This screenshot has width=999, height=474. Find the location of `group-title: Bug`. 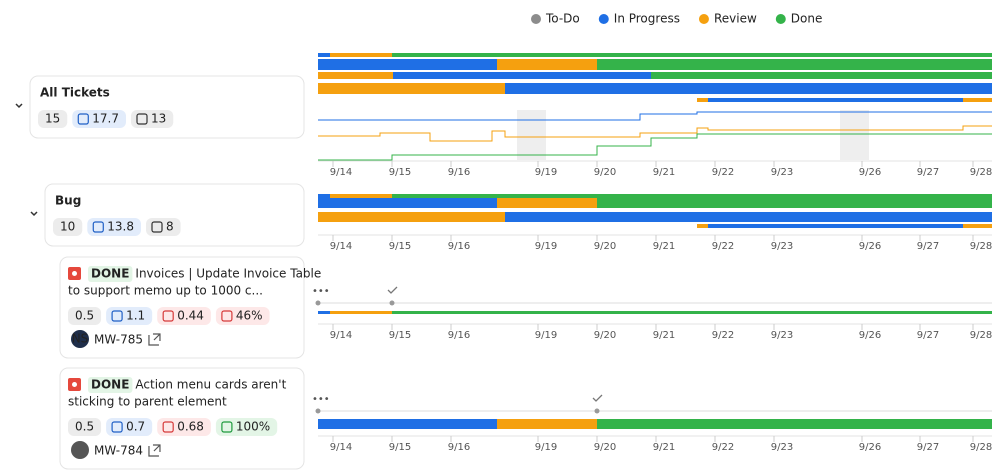

group-title: Bug is located at coordinates (68, 201).